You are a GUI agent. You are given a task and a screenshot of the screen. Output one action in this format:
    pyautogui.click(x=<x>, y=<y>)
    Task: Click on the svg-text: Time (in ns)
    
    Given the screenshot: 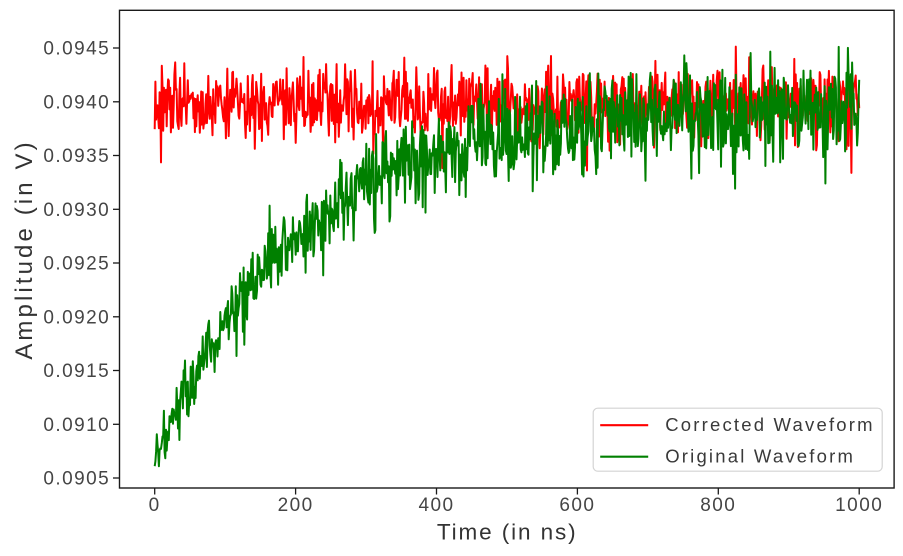 What is the action you would take?
    pyautogui.click(x=507, y=532)
    